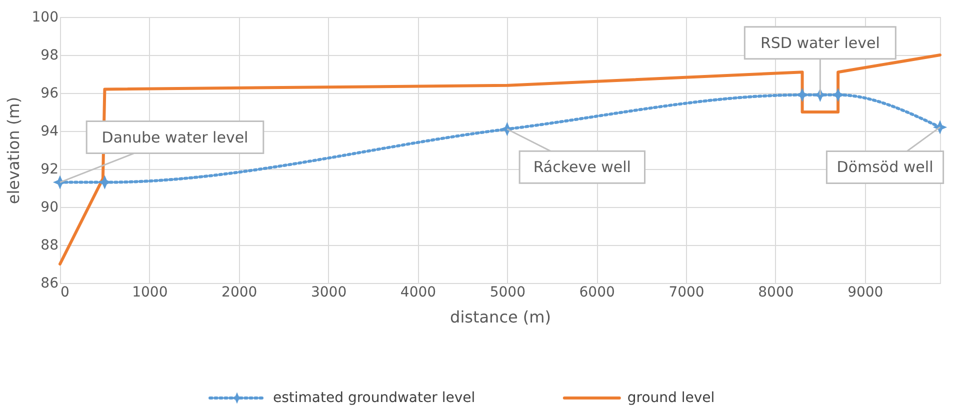 This screenshot has width=974, height=417. I want to click on annotation: Dömsöd well, so click(885, 167).